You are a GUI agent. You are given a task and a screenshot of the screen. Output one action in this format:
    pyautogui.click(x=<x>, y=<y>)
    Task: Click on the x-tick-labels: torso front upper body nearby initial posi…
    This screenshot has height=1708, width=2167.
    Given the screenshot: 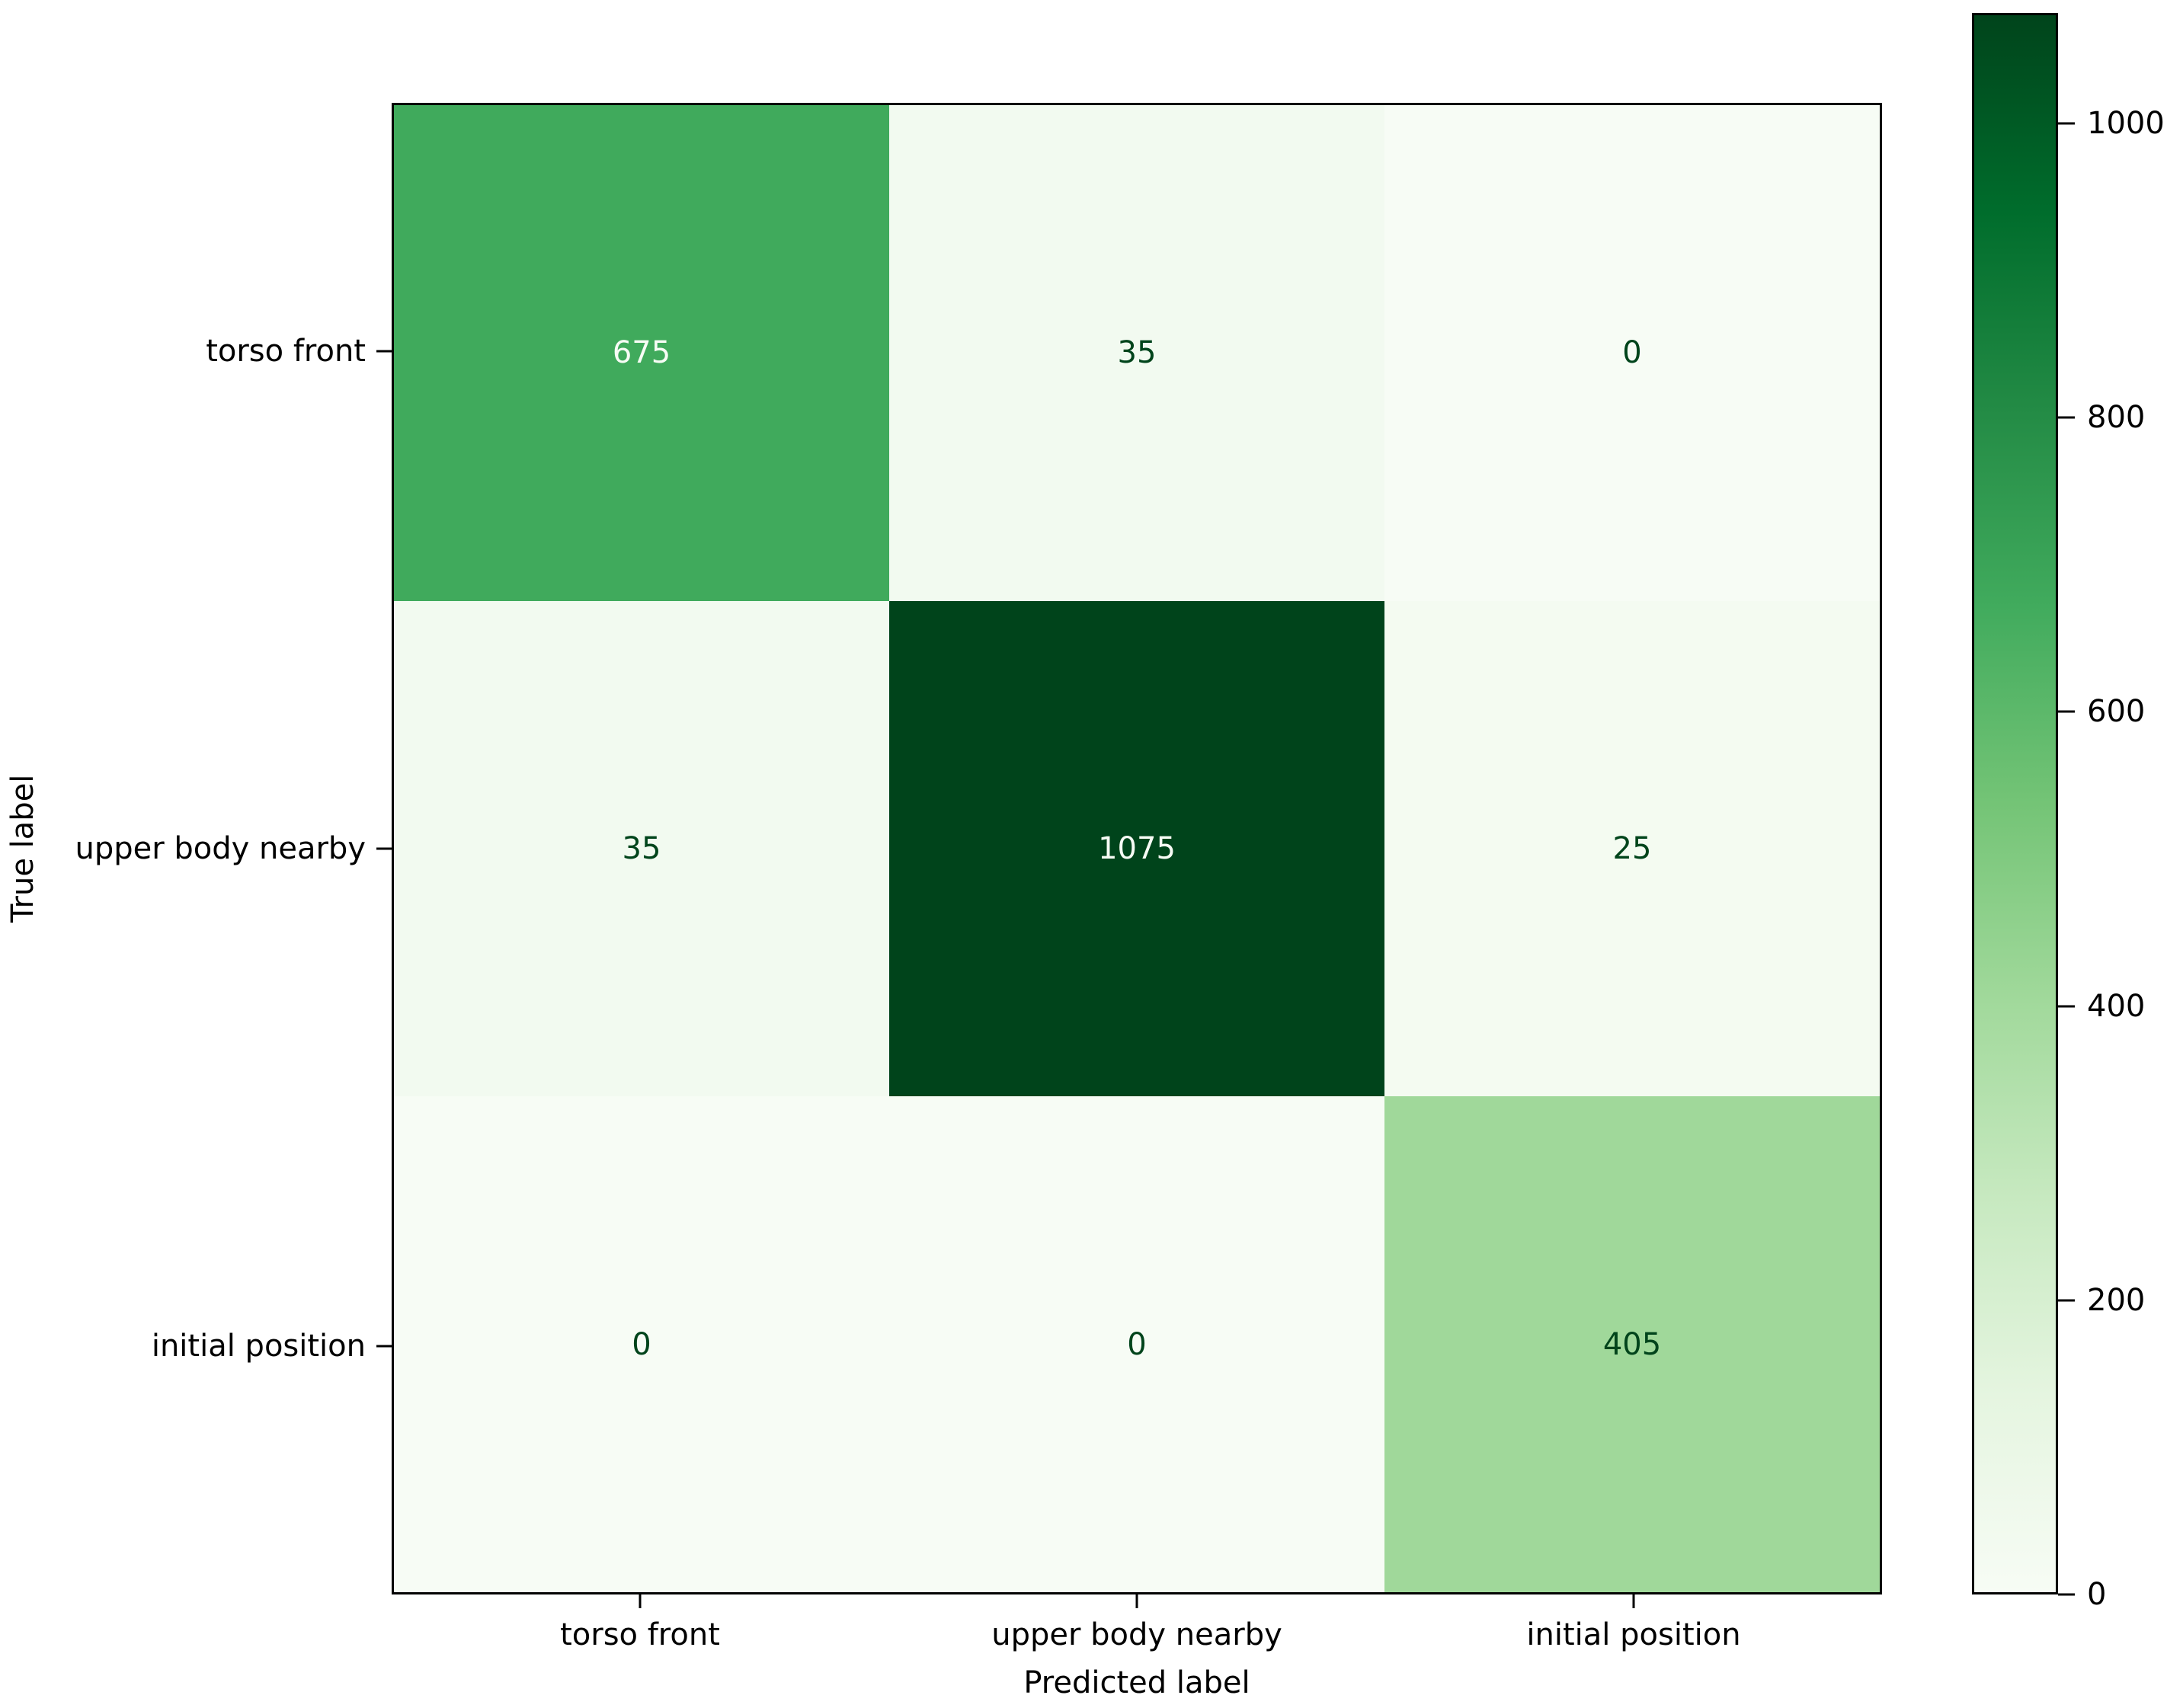 What is the action you would take?
    pyautogui.click(x=1137, y=1651)
    